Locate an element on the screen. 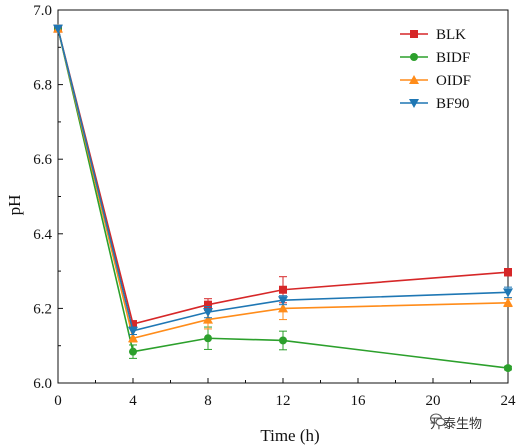  y-tick-label: 7.0 is located at coordinates (42, 11).